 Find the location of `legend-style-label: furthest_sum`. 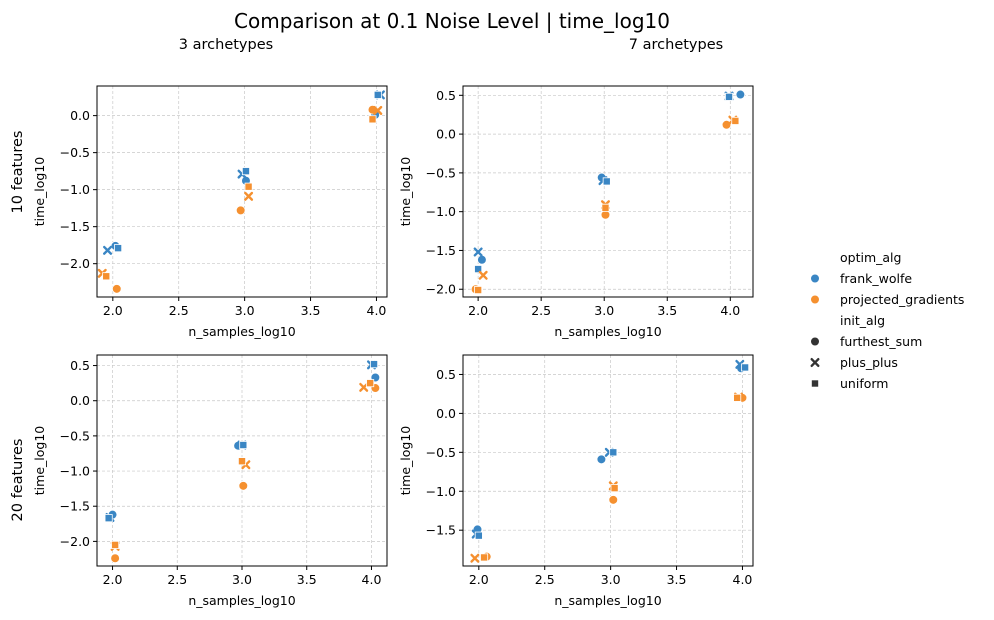

legend-style-label: furthest_sum is located at coordinates (881, 341).